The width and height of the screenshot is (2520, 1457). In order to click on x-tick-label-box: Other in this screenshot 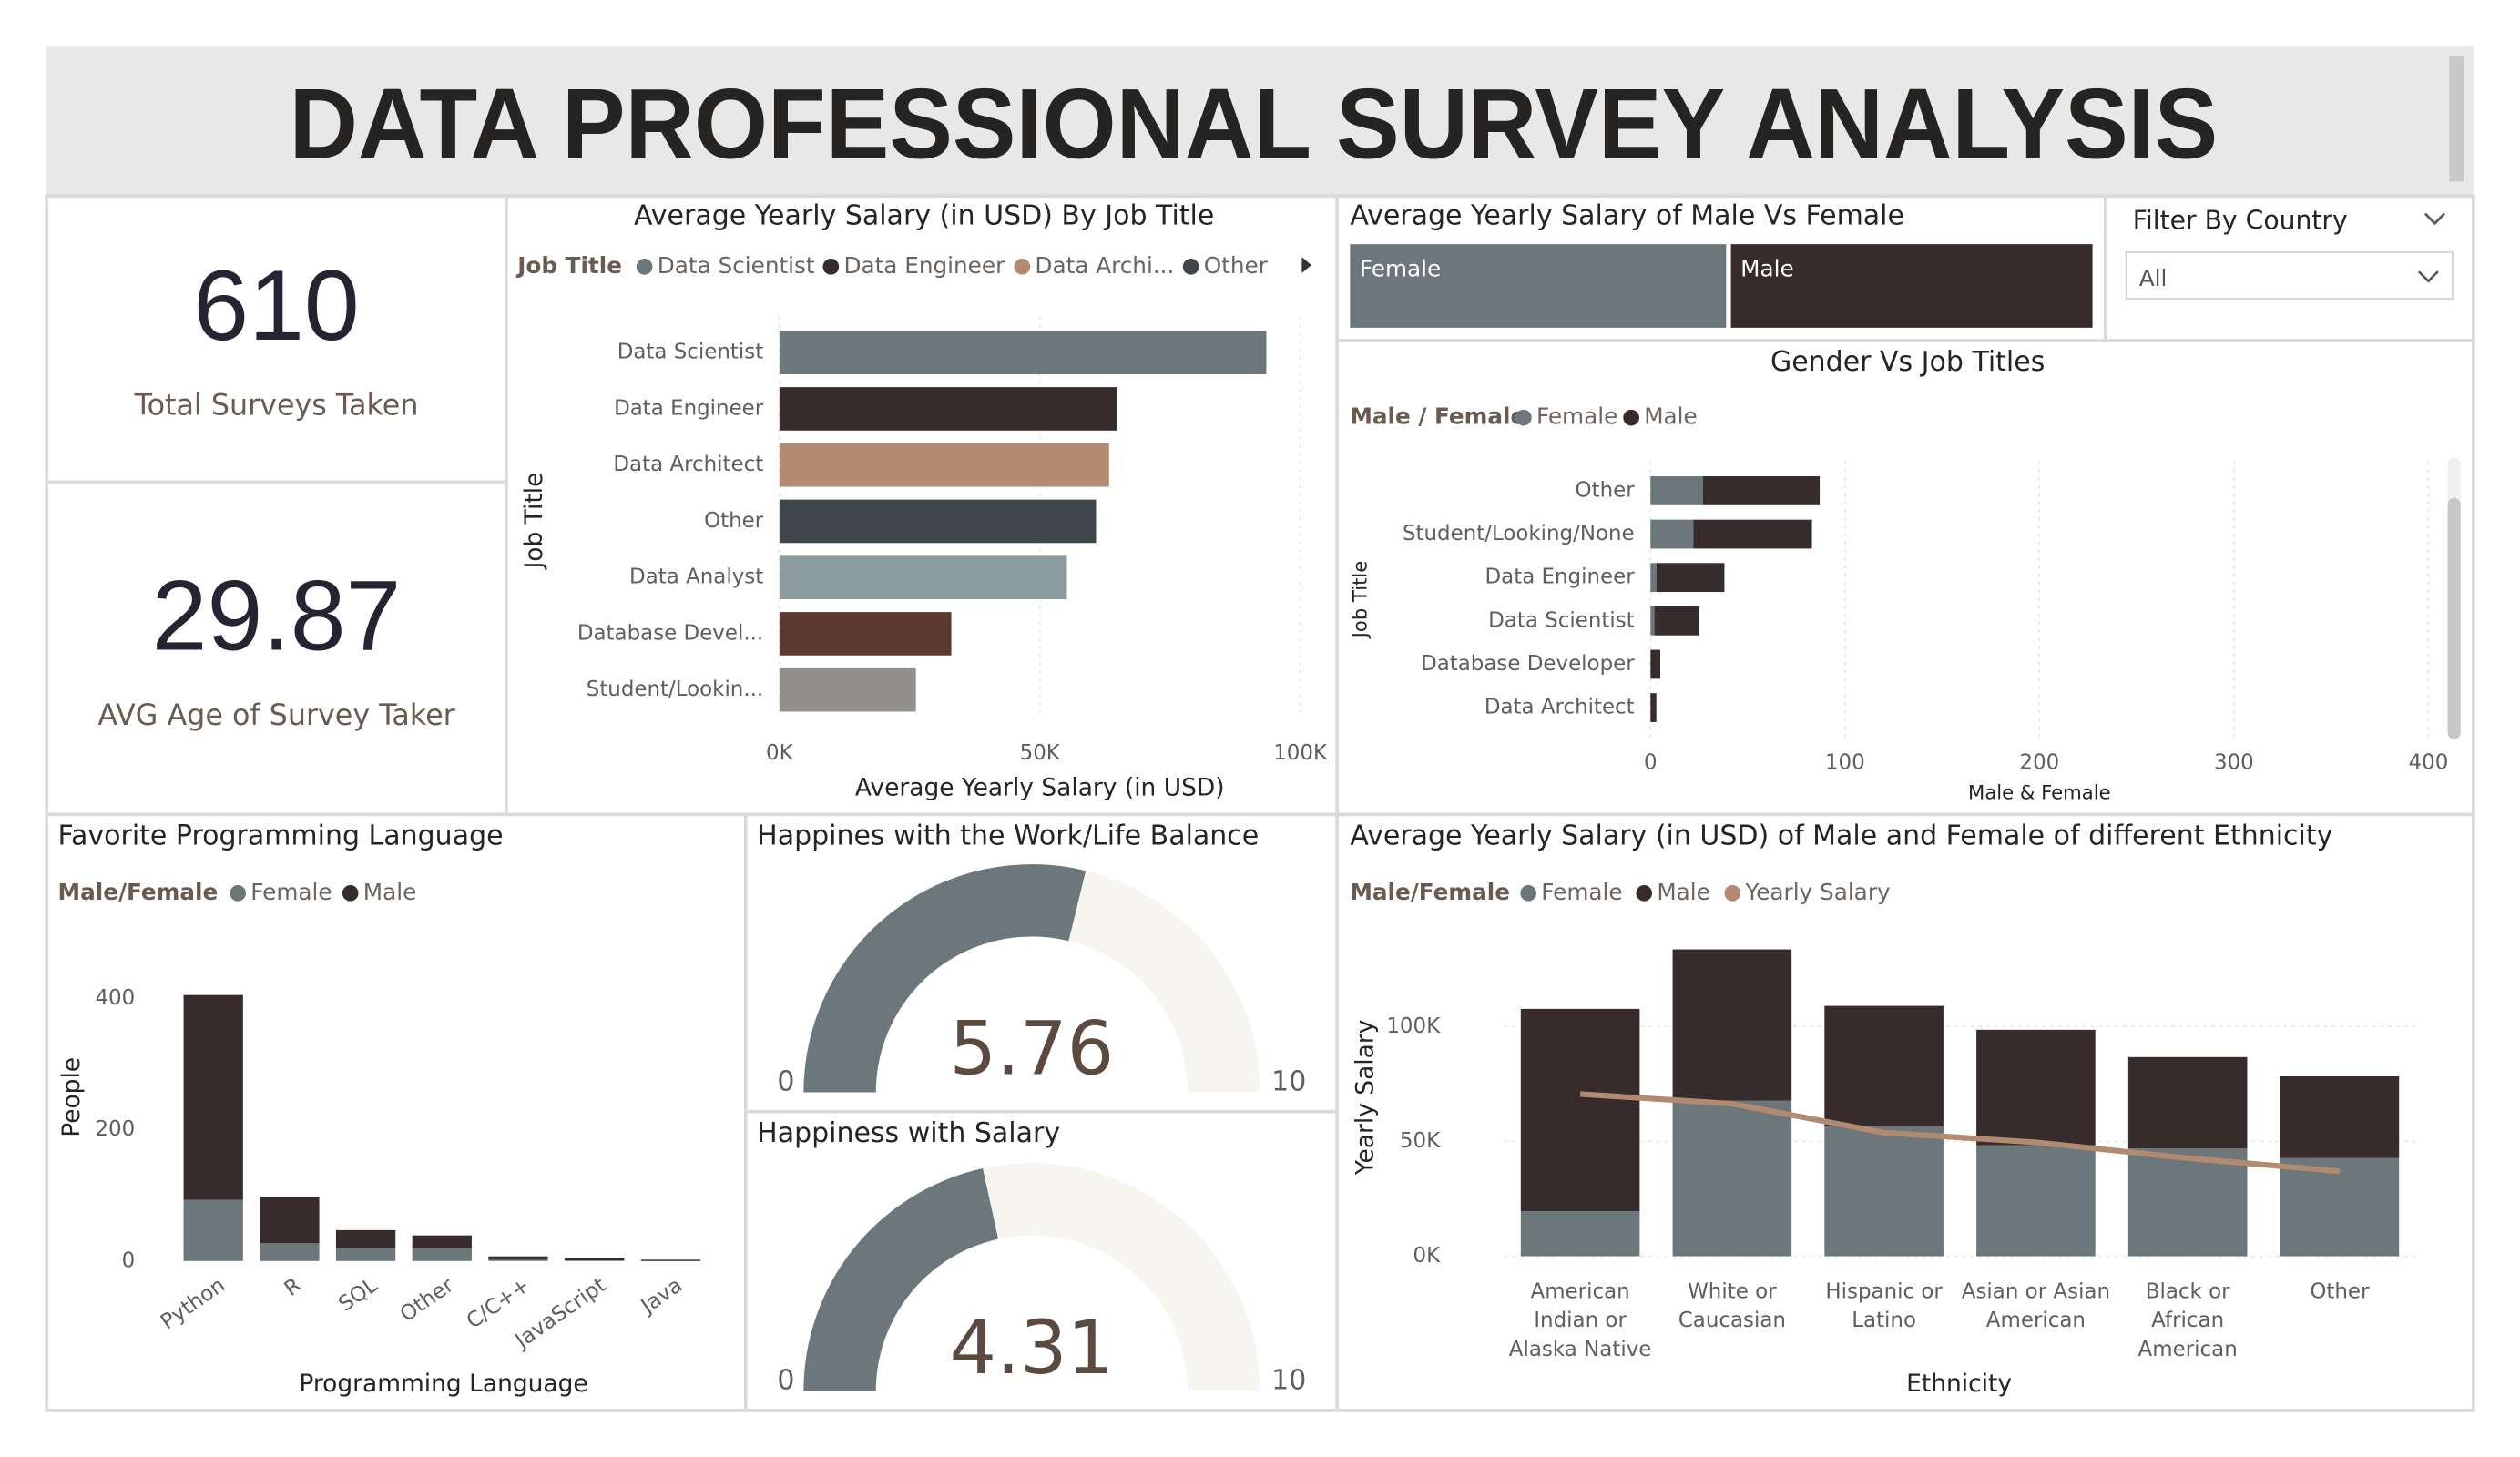, I will do `click(2340, 1292)`.